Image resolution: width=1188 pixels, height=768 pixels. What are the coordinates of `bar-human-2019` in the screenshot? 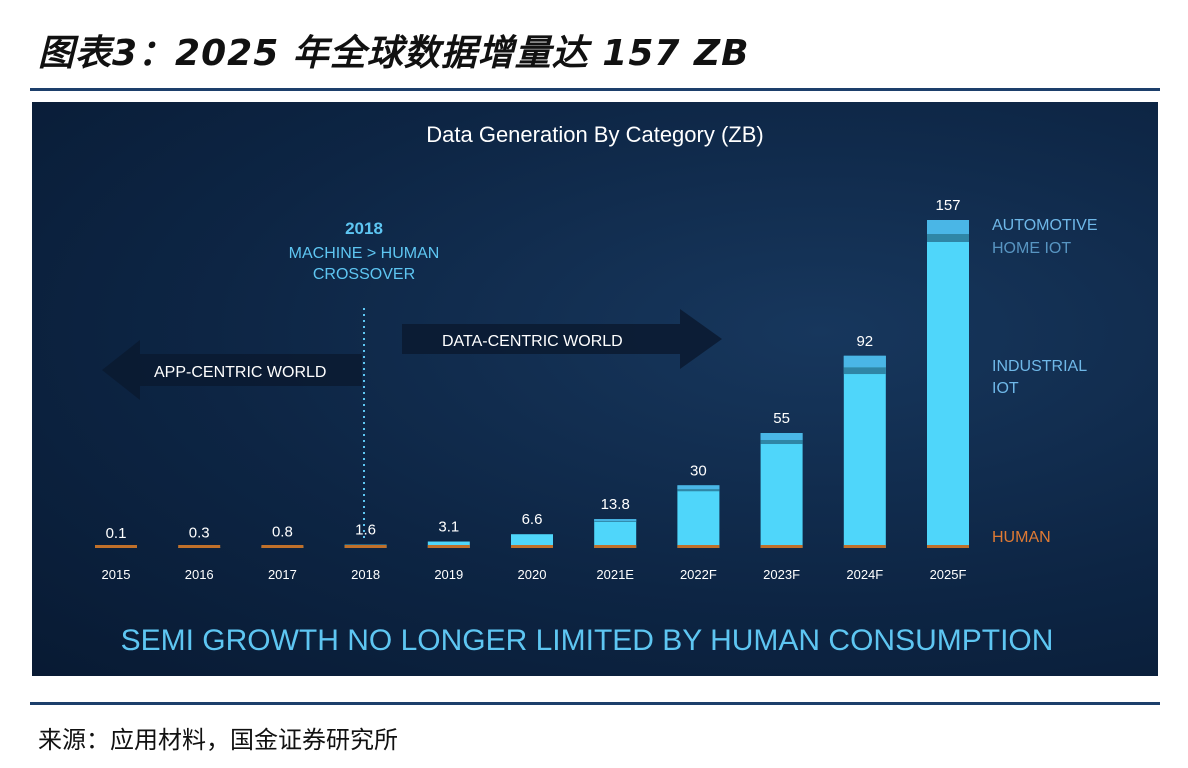 It's located at (448, 546).